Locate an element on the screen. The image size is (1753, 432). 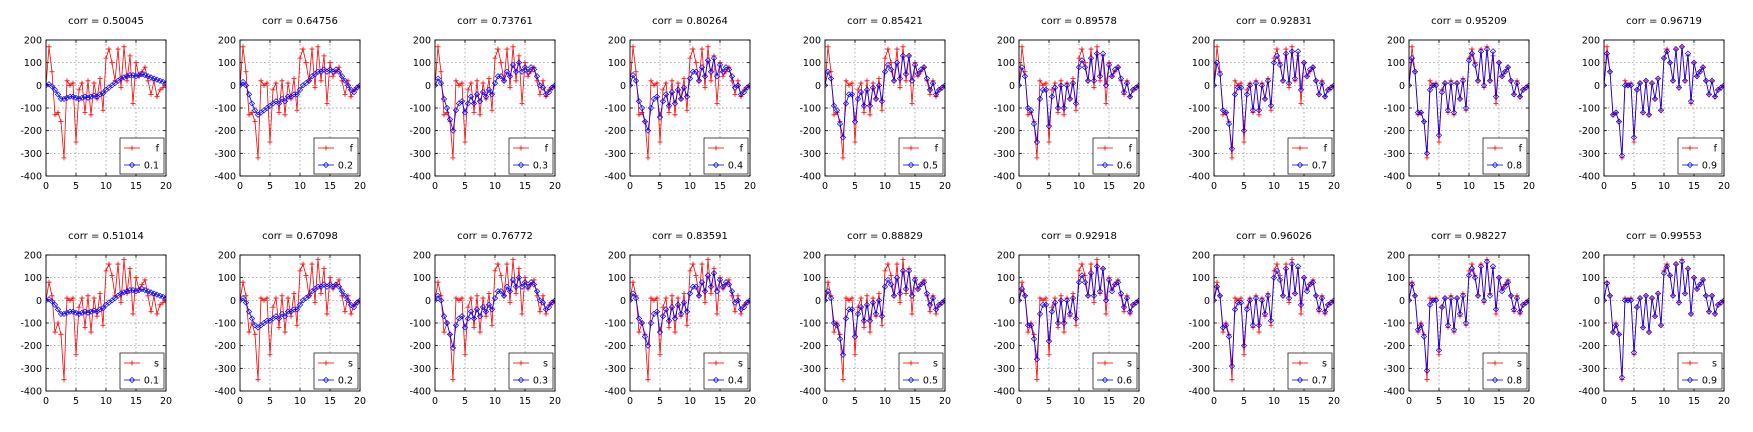
legend-label: 0.7 is located at coordinates (1319, 381).